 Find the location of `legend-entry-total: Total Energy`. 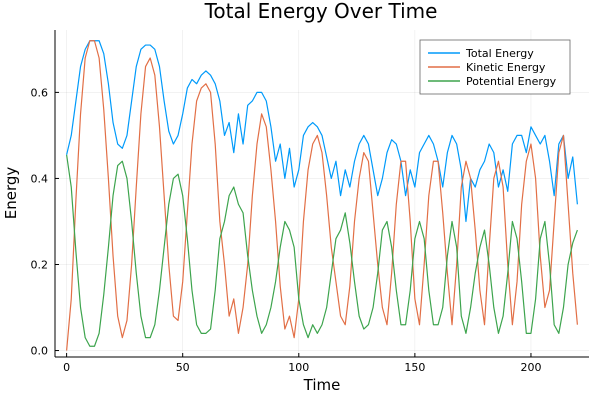

legend-entry-total: Total Energy is located at coordinates (481, 53).